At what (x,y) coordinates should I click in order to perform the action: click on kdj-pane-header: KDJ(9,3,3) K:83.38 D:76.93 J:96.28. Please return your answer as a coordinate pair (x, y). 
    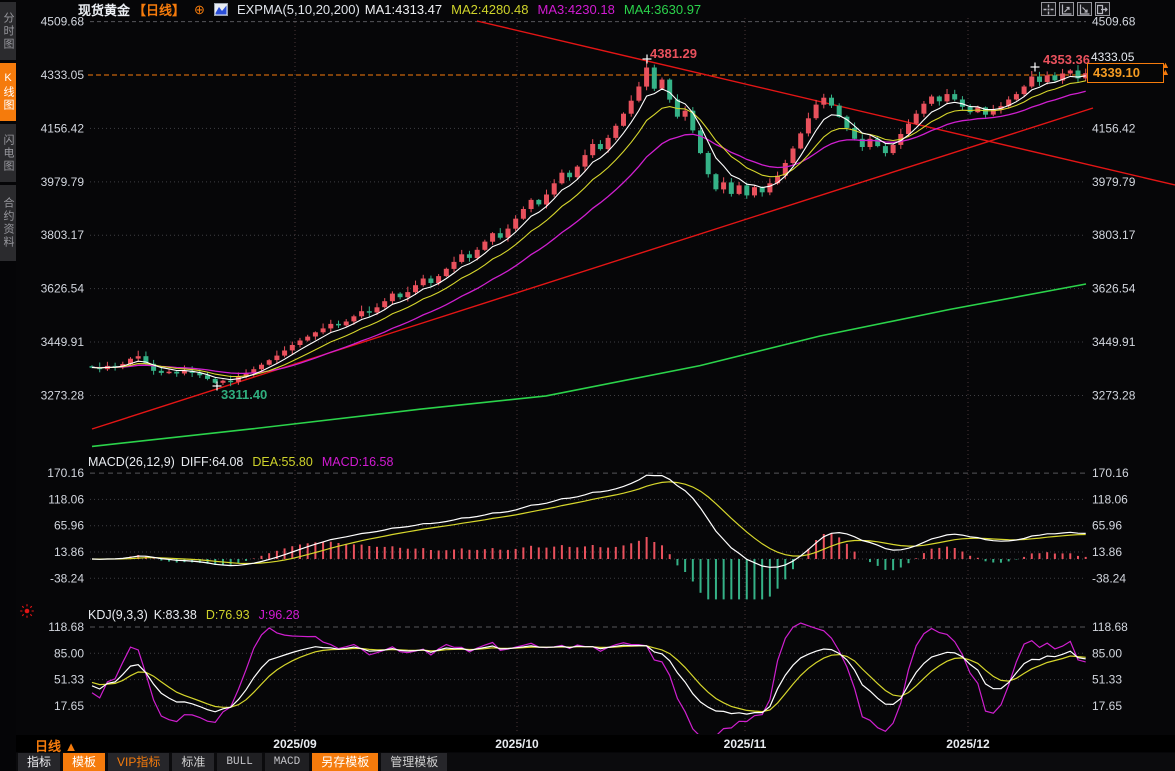
    Looking at the image, I should click on (194, 615).